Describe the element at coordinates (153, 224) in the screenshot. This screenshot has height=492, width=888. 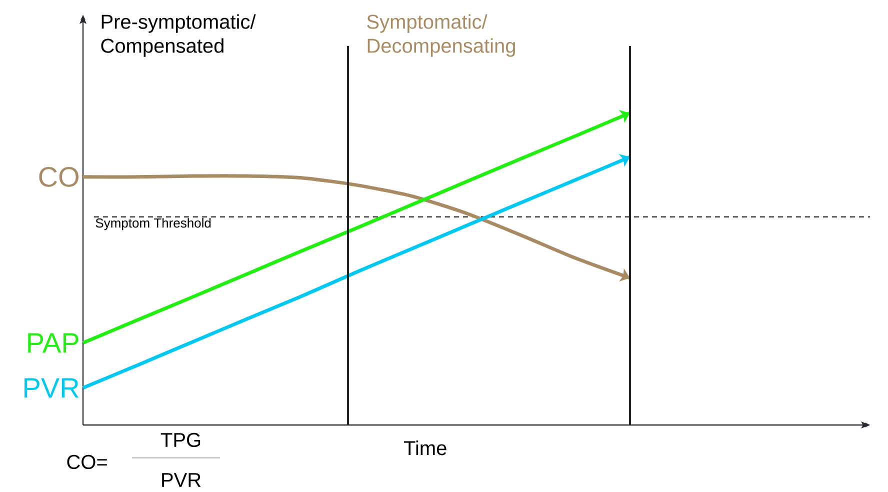
I see `ref-line-label: Symptom Threshold` at that location.